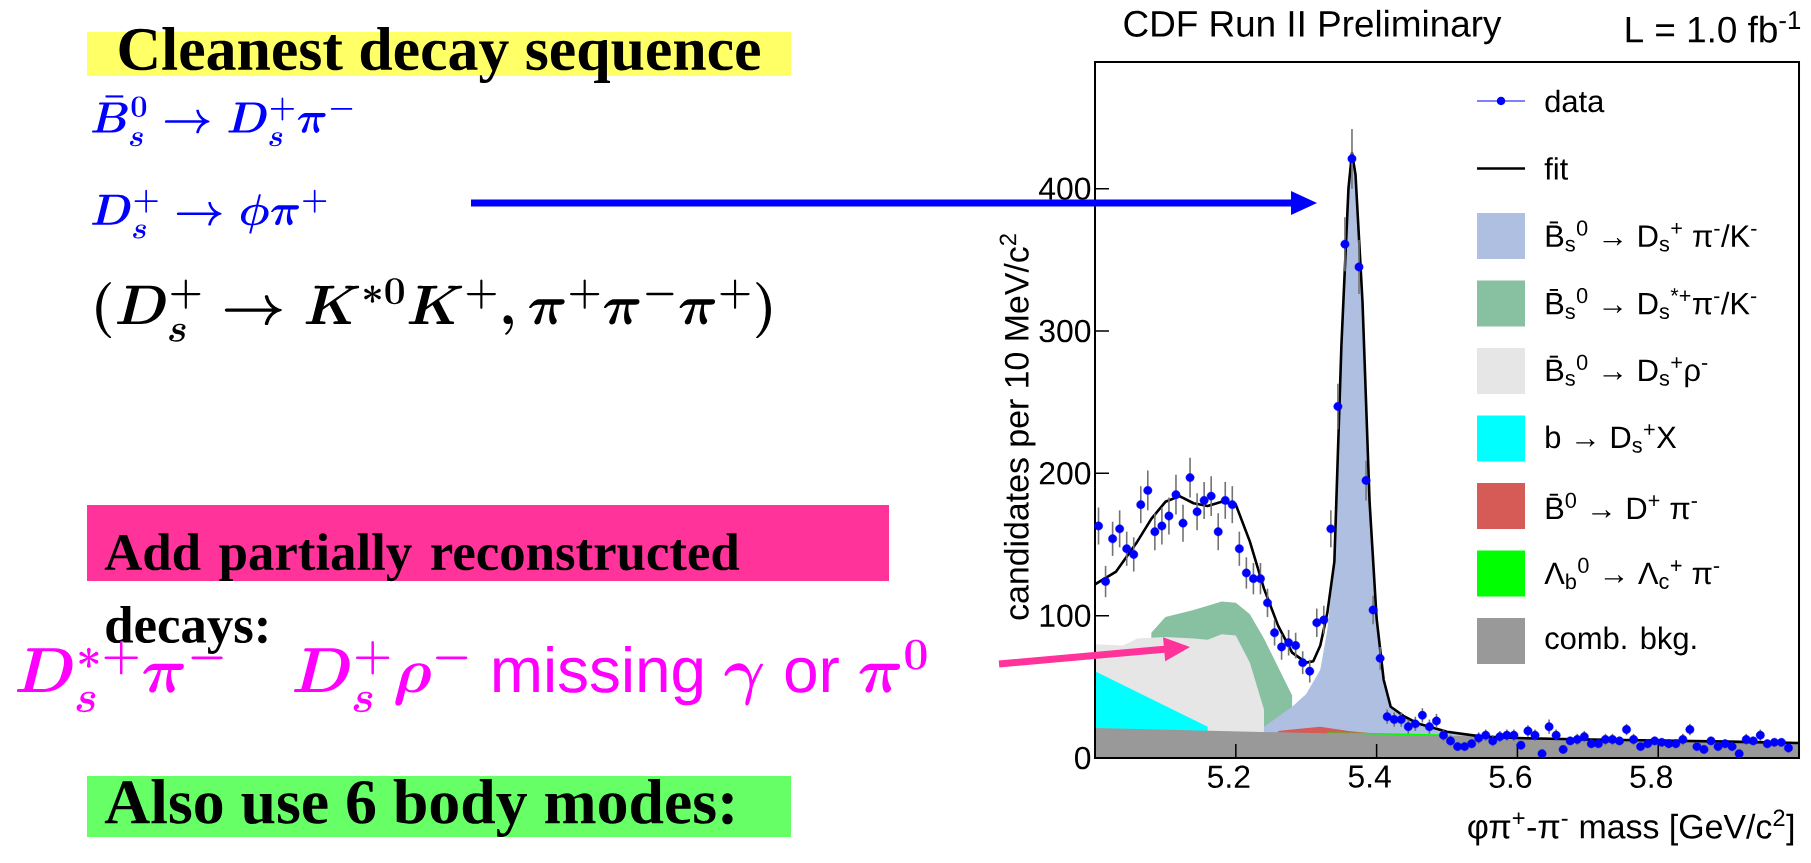 Image resolution: width=1811 pixels, height=863 pixels. Describe the element at coordinates (418, 807) in the screenshot. I see `text: Also use 6 body modes:` at that location.